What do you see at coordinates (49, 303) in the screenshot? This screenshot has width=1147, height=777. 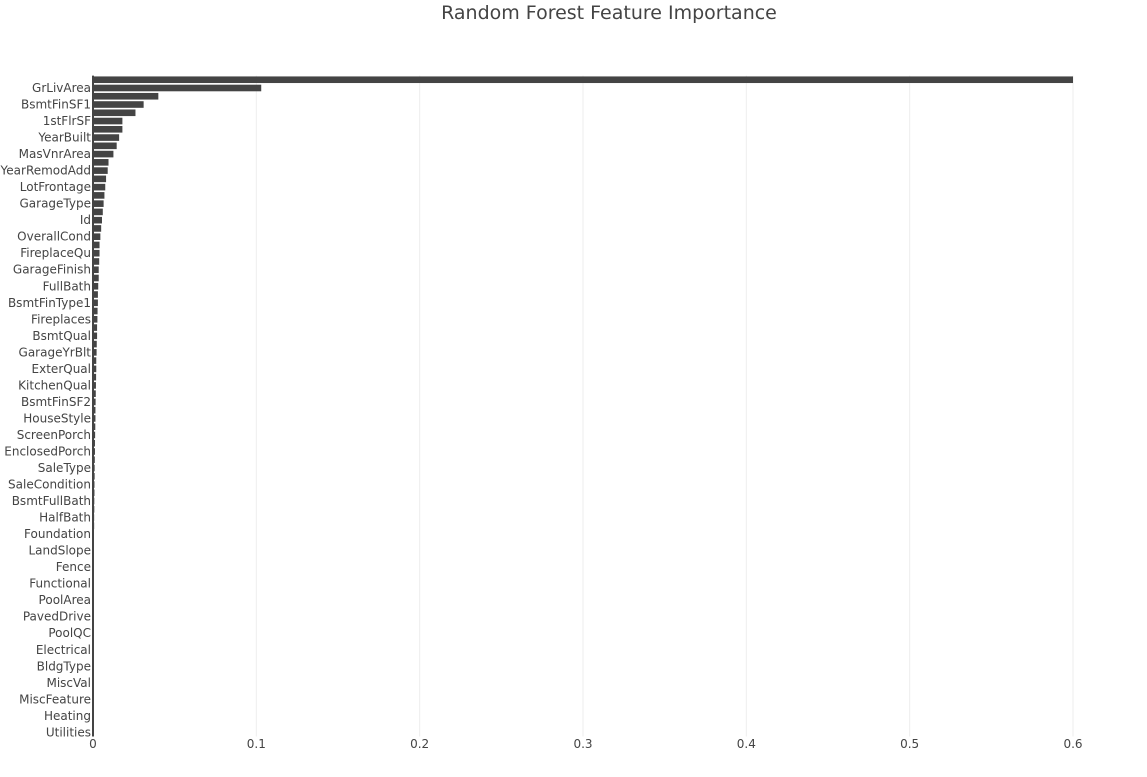 I see `y-tick-label: BsmtFinType1` at bounding box center [49, 303].